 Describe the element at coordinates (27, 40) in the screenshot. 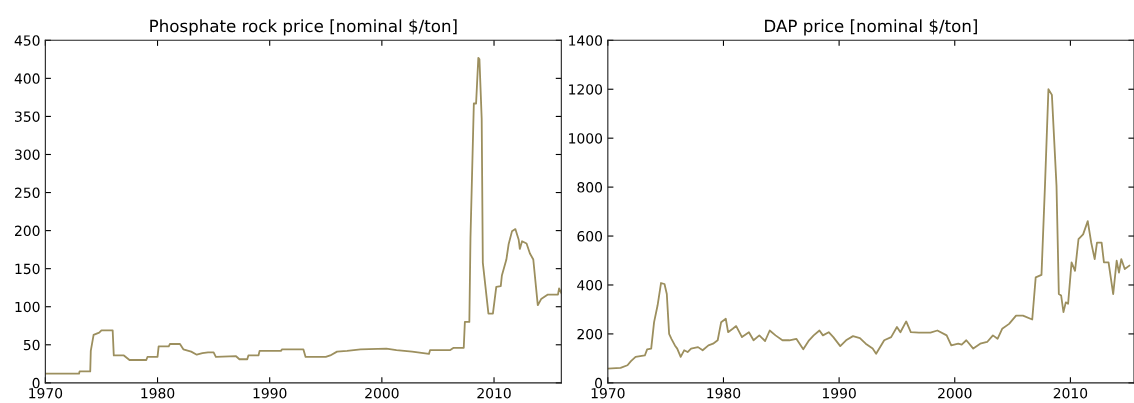

I see `y-tick-label: 450` at that location.